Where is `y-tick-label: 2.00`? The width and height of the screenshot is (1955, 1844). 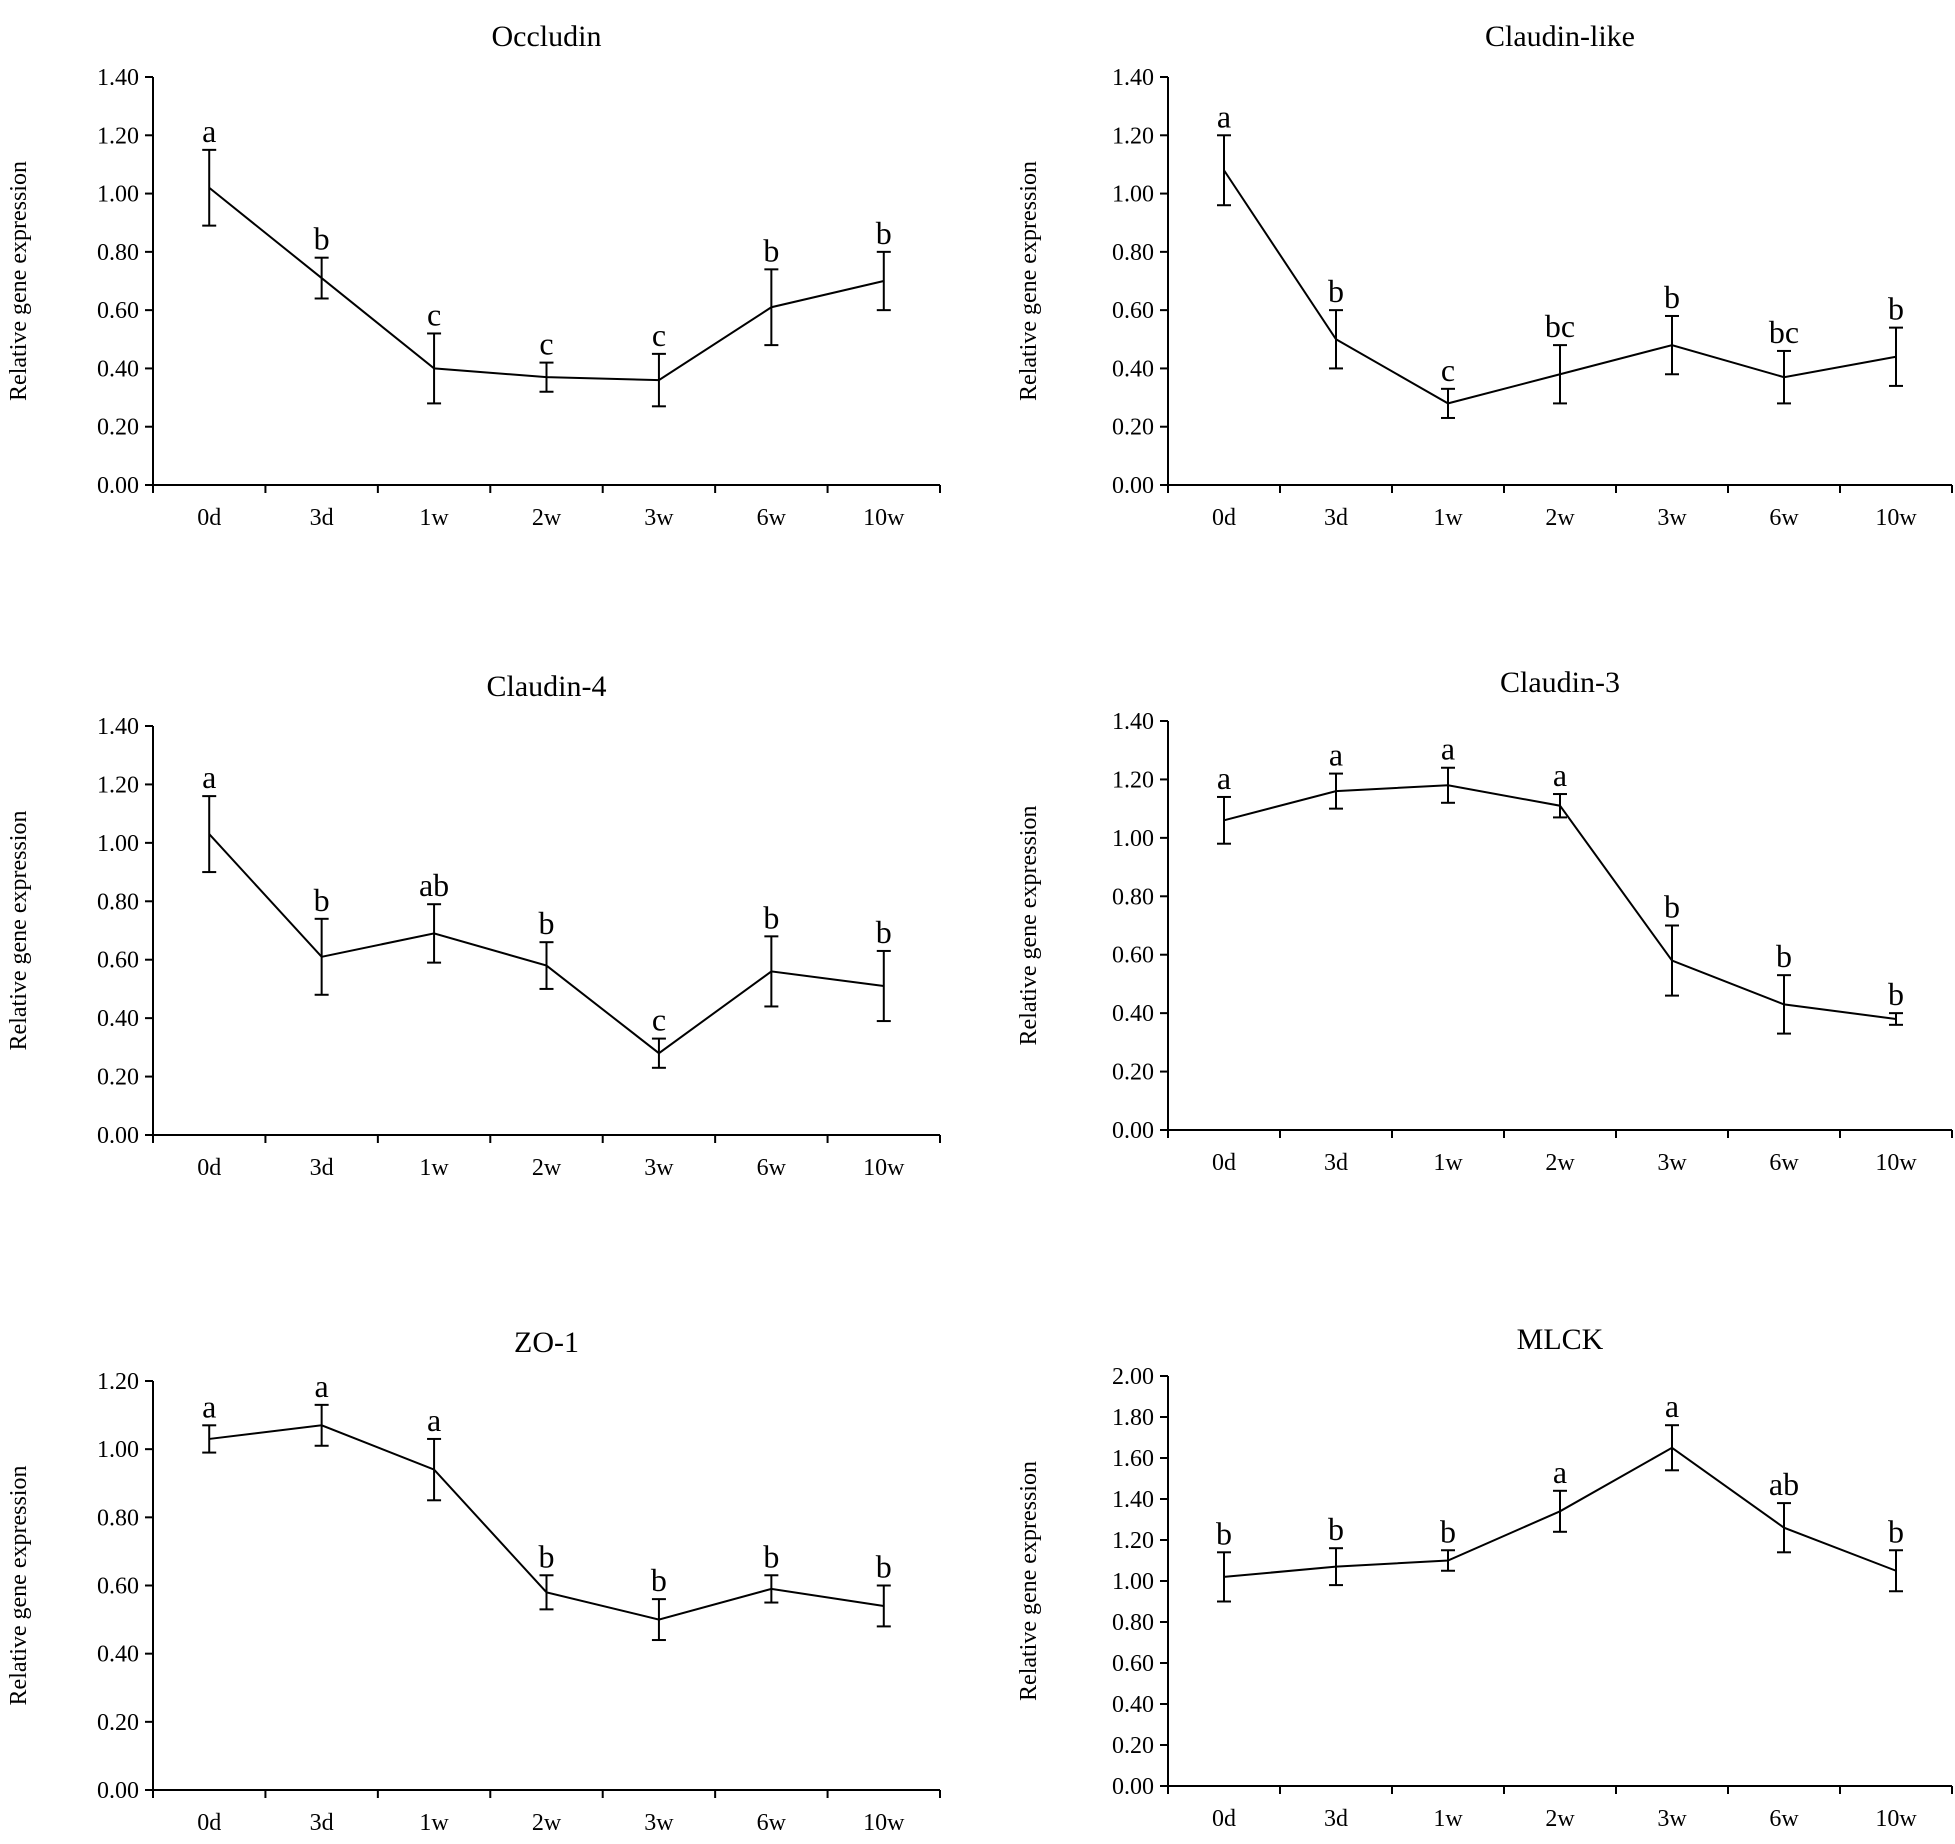
y-tick-label: 2.00 is located at coordinates (1133, 1377).